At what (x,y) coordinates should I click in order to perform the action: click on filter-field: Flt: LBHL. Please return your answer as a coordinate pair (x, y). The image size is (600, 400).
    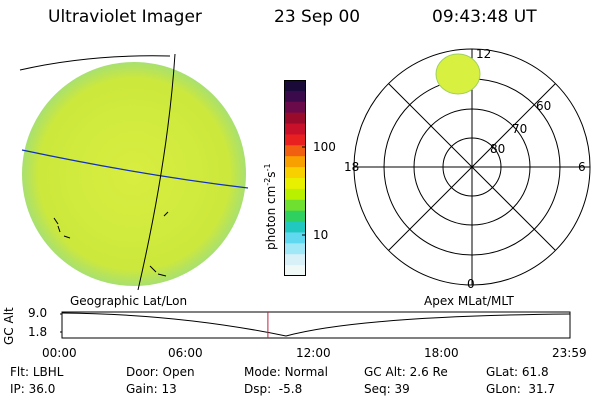
    Looking at the image, I should click on (37, 372).